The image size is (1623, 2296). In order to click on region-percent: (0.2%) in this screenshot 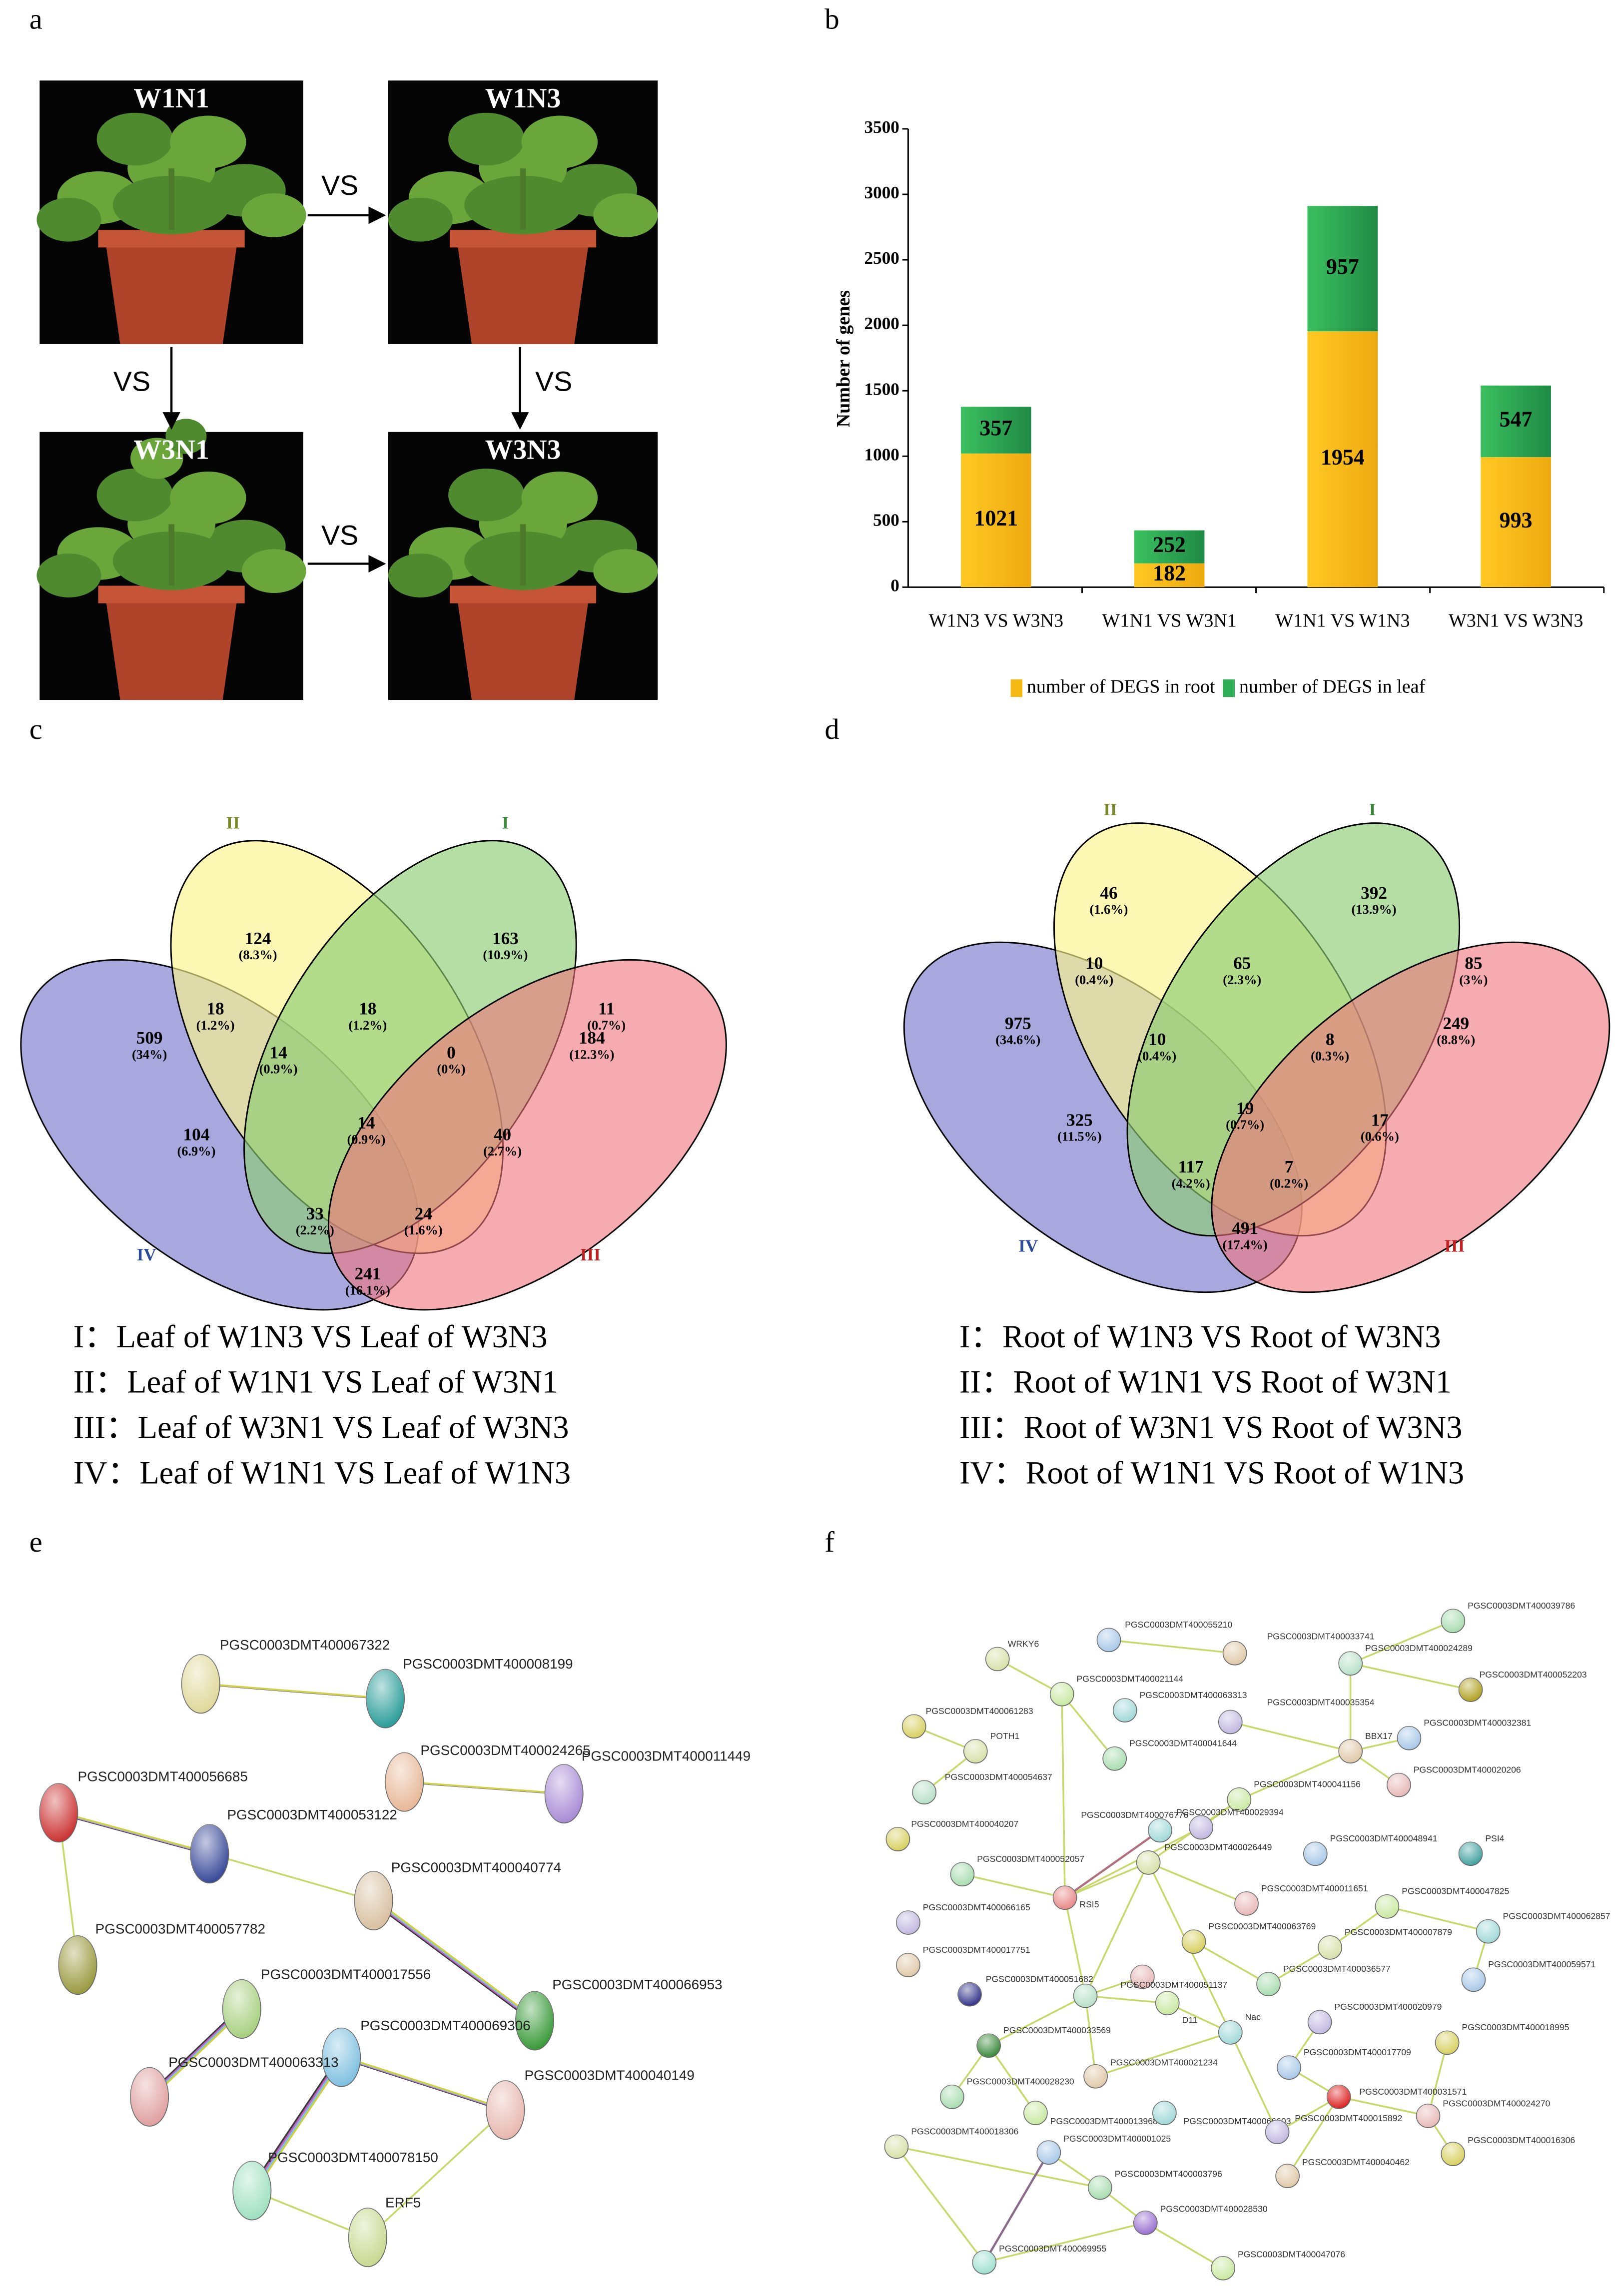, I will do `click(1289, 1182)`.